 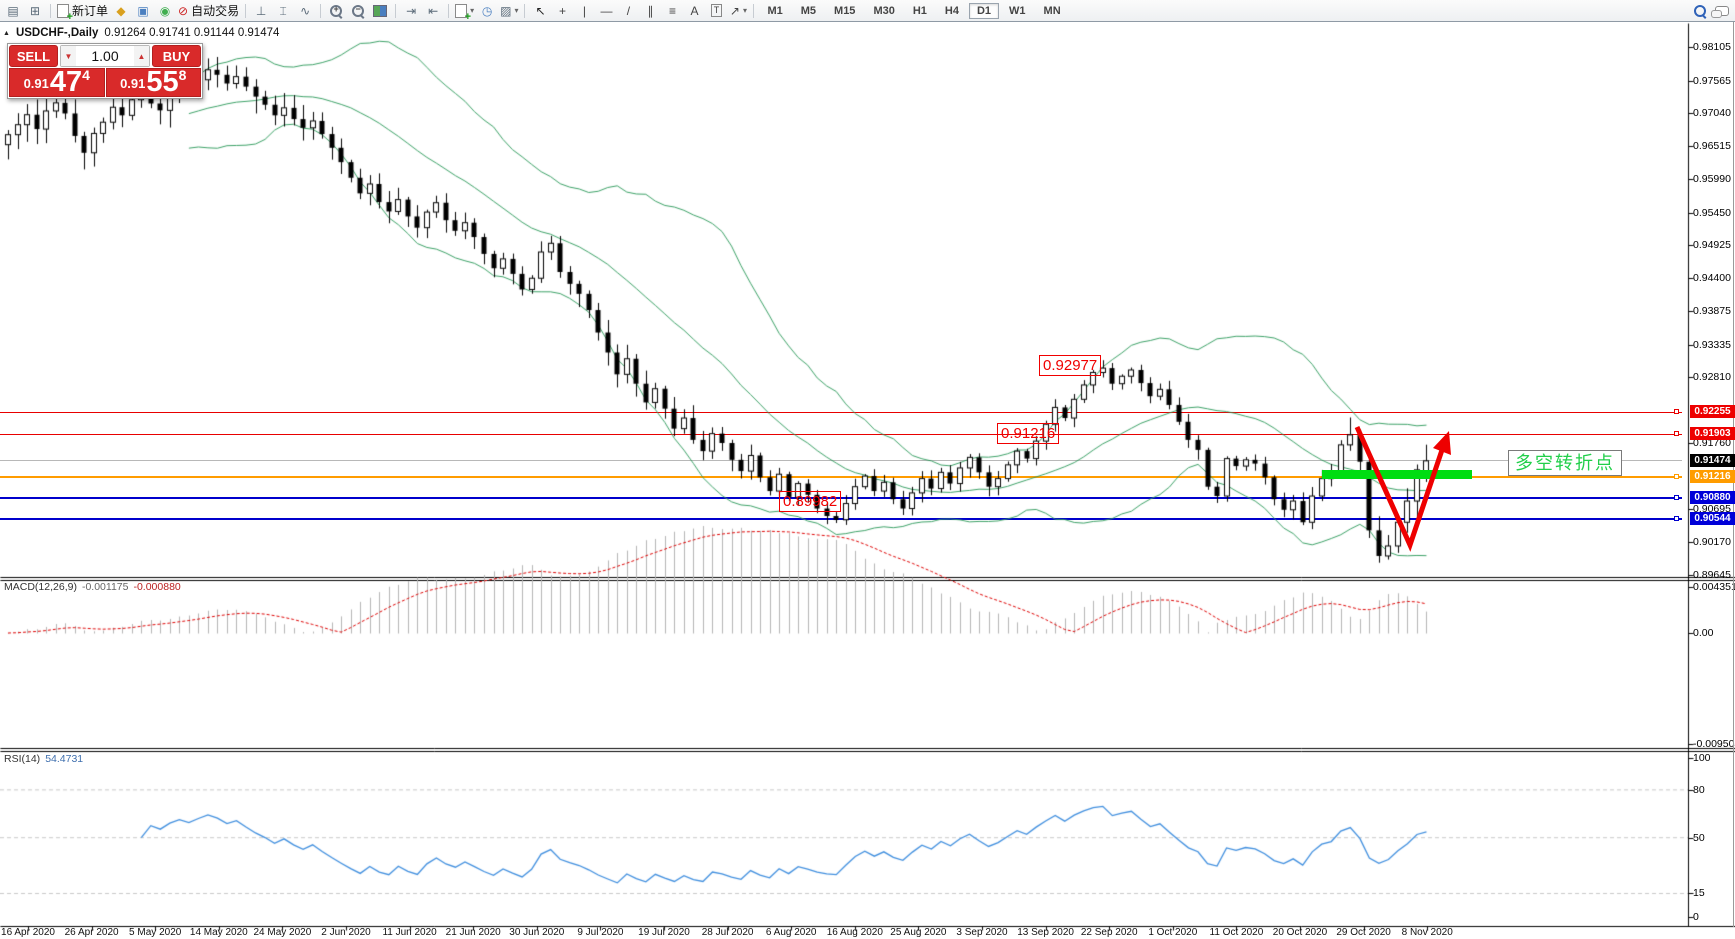 I want to click on sell-price-display: 0.91 47 4, so click(x=57, y=82).